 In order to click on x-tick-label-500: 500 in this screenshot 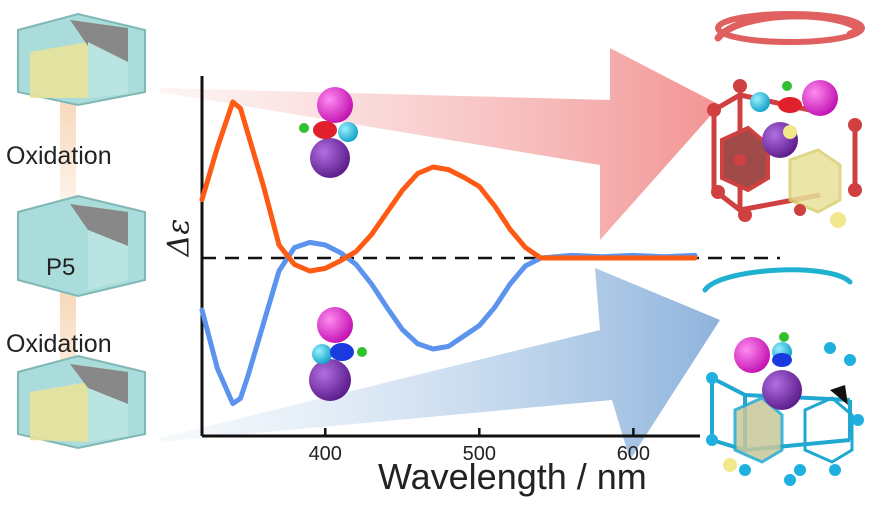, I will do `click(479, 454)`.